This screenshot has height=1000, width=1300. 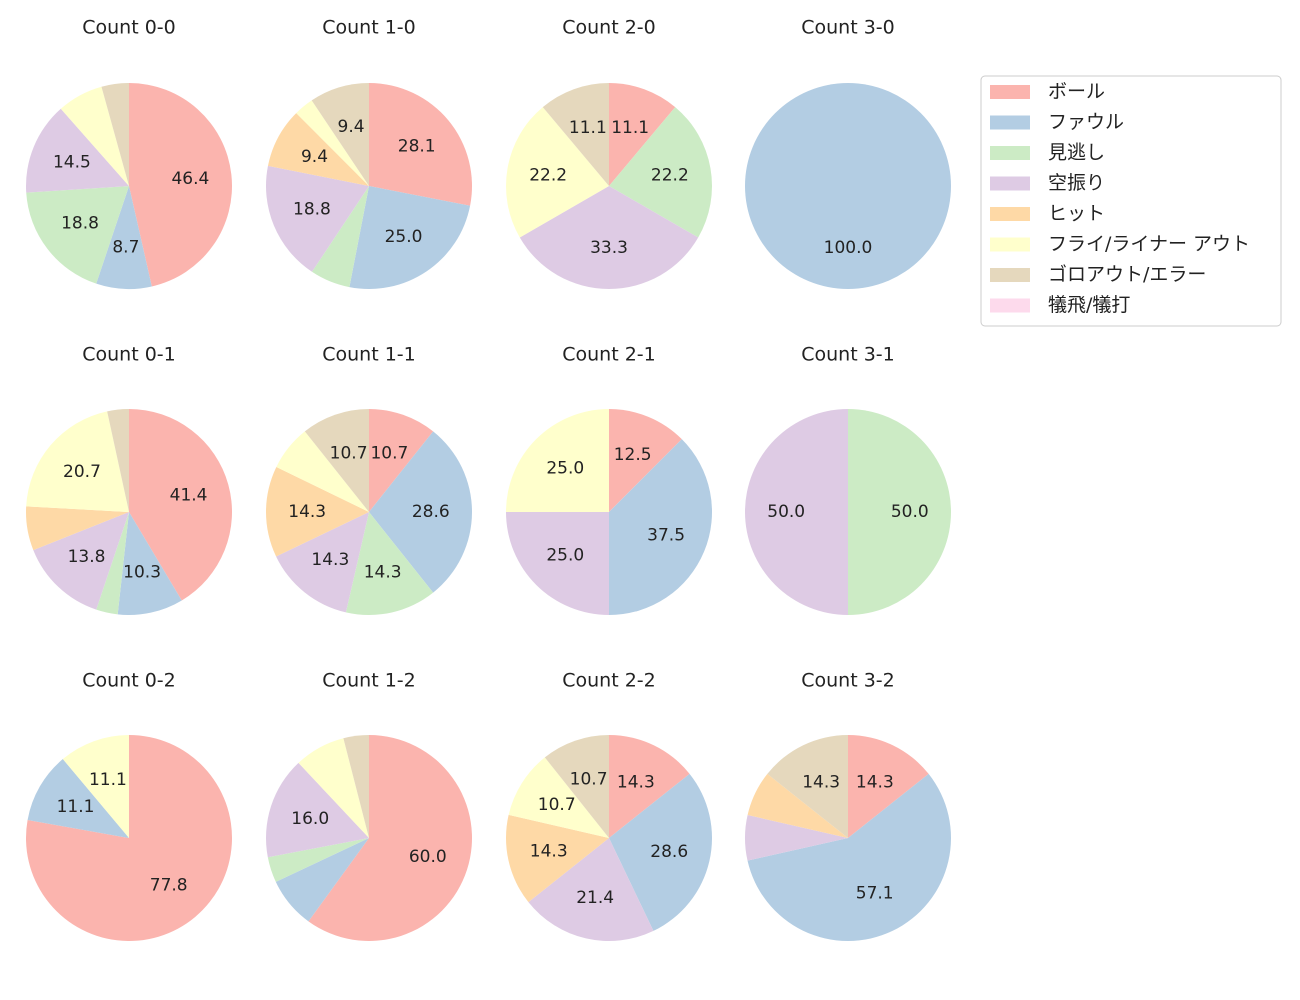 What do you see at coordinates (1131, 201) in the screenshot?
I see `legend-frame` at bounding box center [1131, 201].